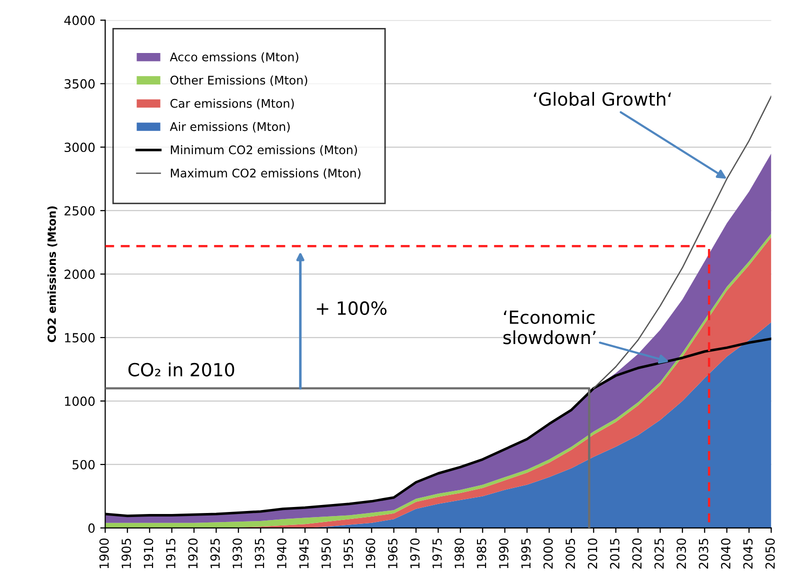 The width and height of the screenshot is (791, 577). Describe the element at coordinates (91, 528) in the screenshot. I see `y-tick-label: 0` at that location.